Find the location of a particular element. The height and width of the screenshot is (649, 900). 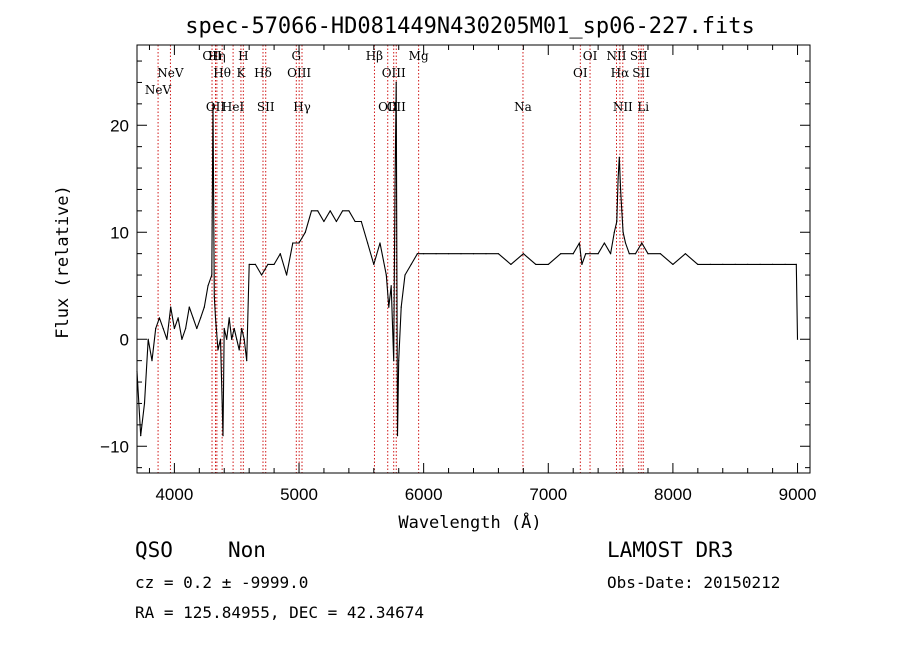

redshift-cz: cz = 0.2 ± -9999.0 is located at coordinates (222, 582).